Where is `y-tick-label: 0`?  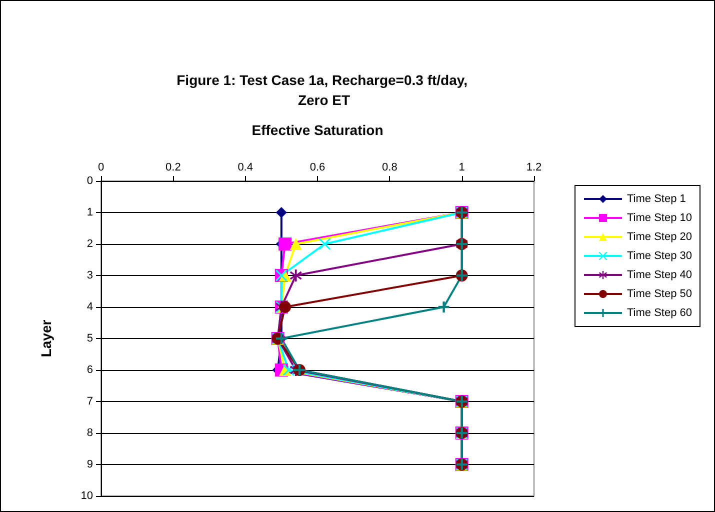
y-tick-label: 0 is located at coordinates (89, 181).